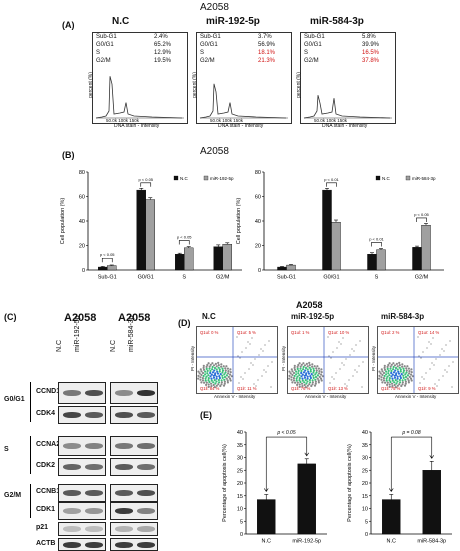  Describe the element at coordinates (68, 25) in the screenshot. I see `panel-a-label: (A)` at that location.